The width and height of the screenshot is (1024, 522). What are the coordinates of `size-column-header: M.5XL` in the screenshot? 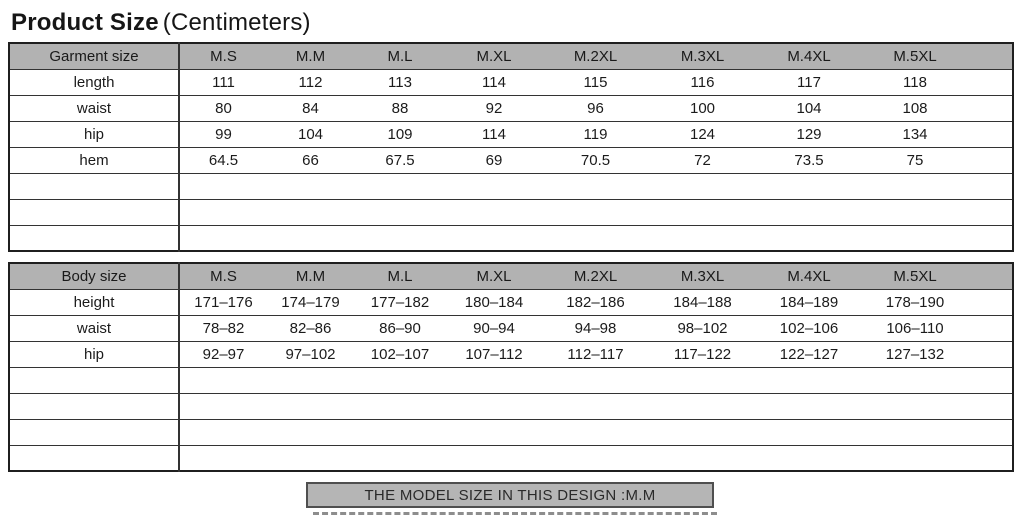 It's located at (915, 276).